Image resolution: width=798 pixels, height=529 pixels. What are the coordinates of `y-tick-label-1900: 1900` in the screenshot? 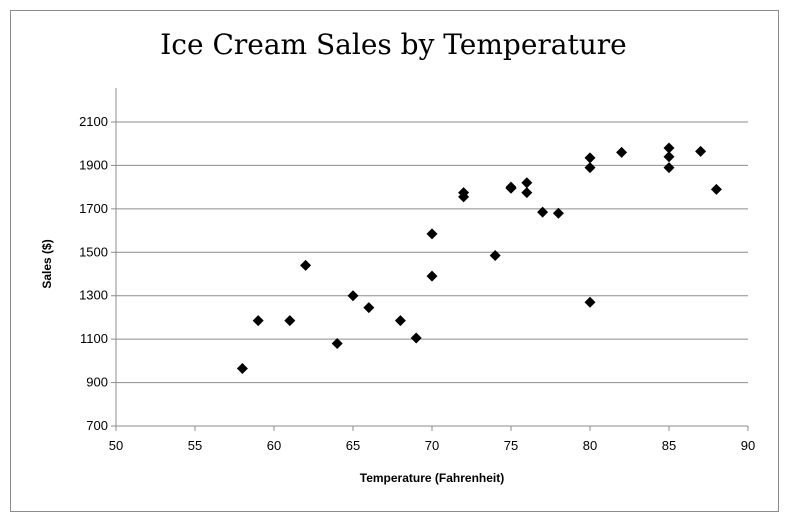 It's located at (93, 164).